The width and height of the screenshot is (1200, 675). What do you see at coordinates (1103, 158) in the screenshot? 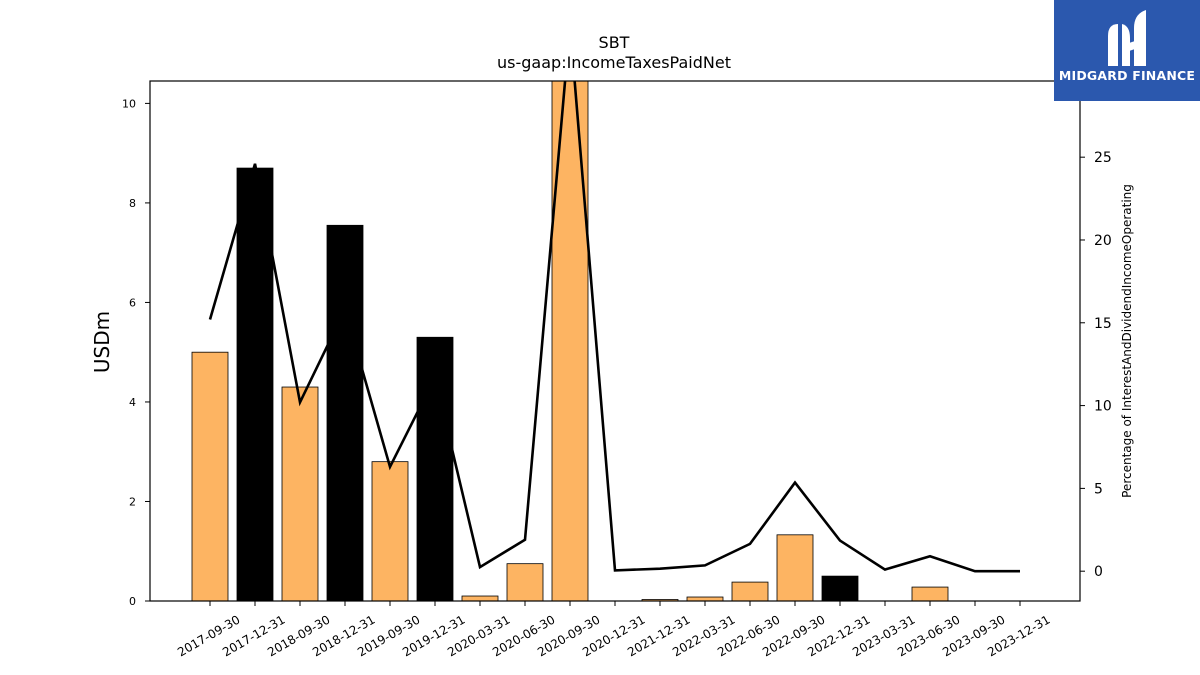
I see `right-tick-label: 25` at bounding box center [1103, 158].